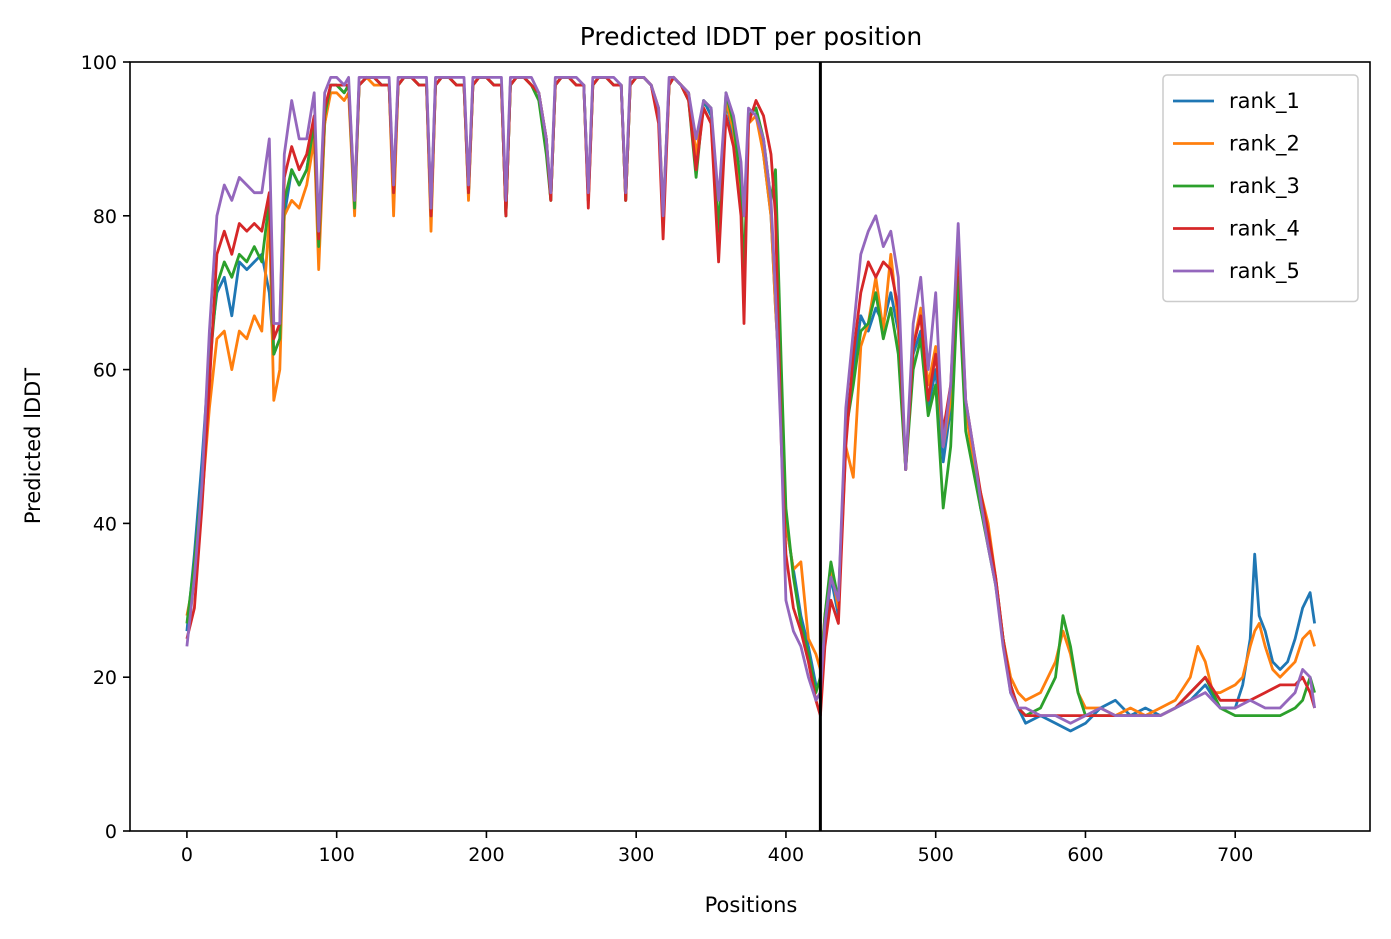  What do you see at coordinates (1264, 271) in the screenshot?
I see `legend-label-rank_5: rank_5` at bounding box center [1264, 271].